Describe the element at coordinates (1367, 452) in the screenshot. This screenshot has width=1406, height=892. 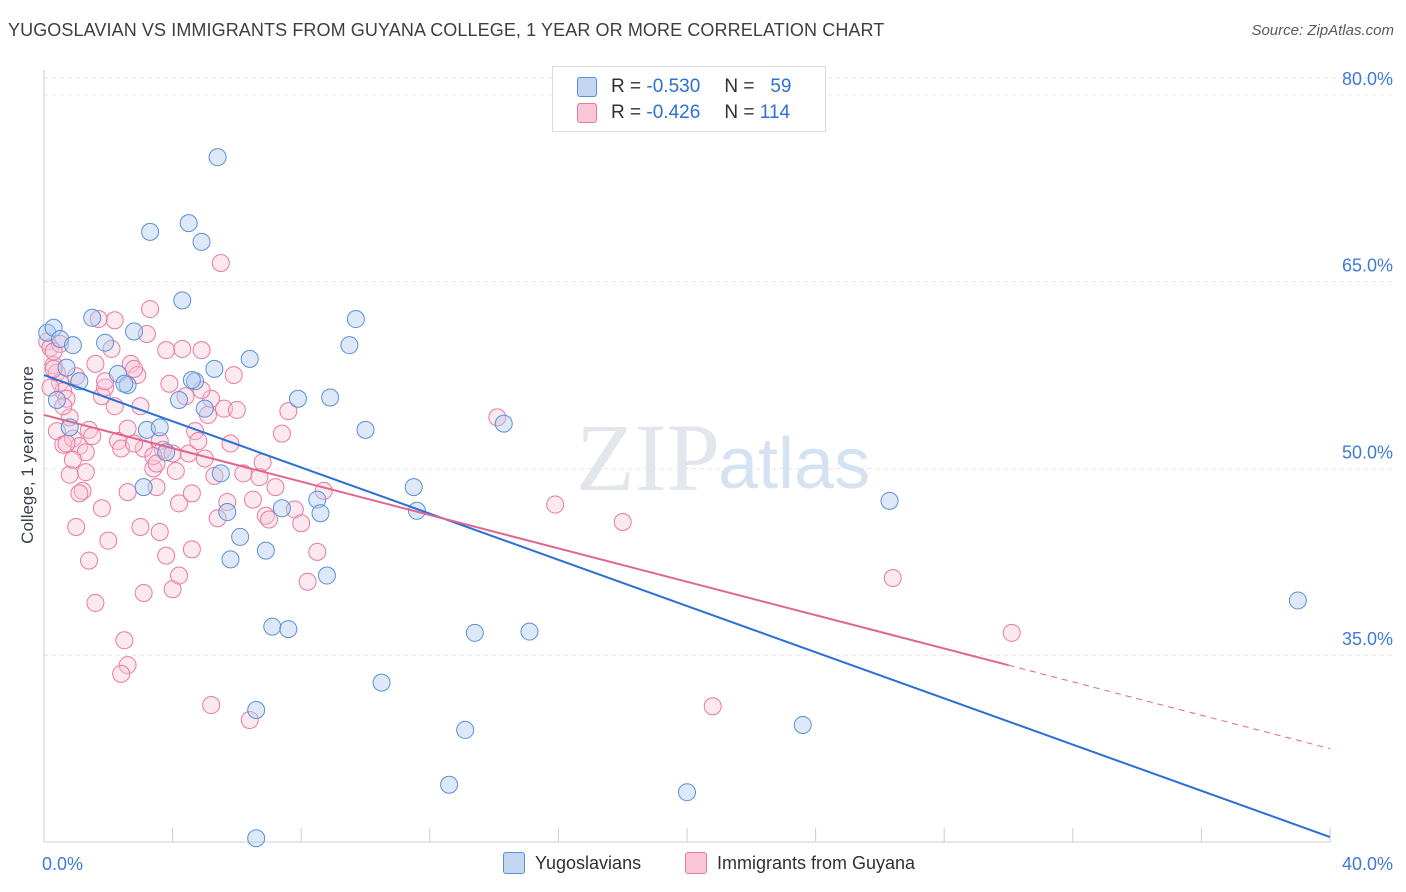
I see `y-tick-label: 50.0%` at that location.